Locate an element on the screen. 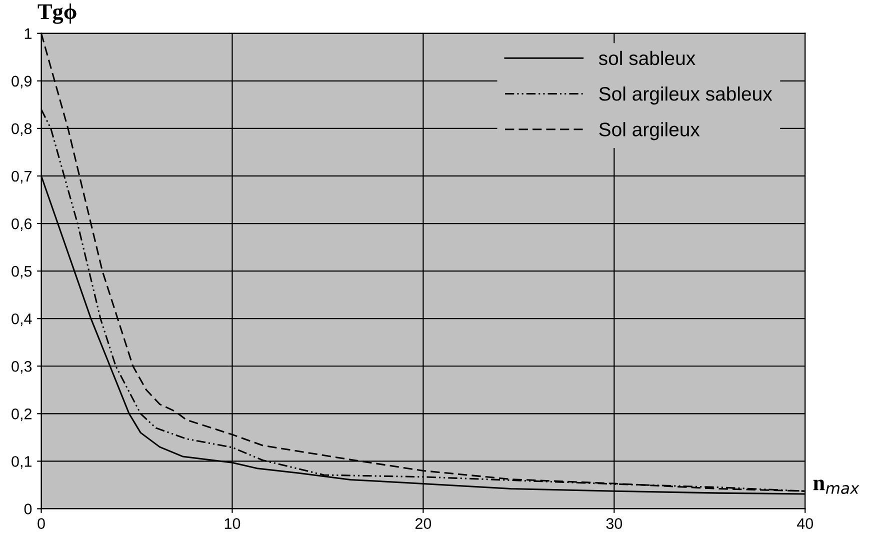  y-tick-label: 0,4 is located at coordinates (22, 319).